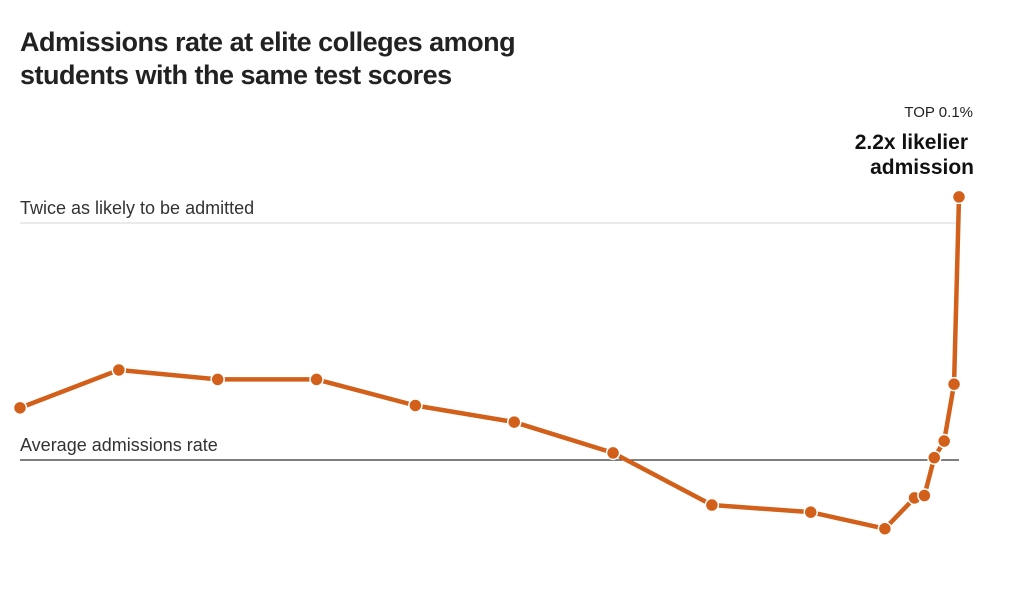 This screenshot has width=1016, height=600. Describe the element at coordinates (911, 142) in the screenshot. I see `annotation-text: 2.2x likelier` at that location.